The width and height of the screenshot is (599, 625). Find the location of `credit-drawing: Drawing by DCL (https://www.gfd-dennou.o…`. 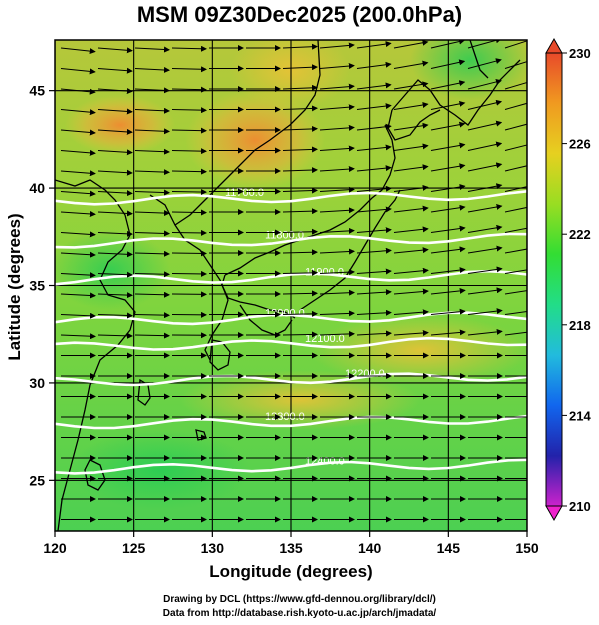

credit-drawing: Drawing by DCL (https://www.gfd-dennou.o… is located at coordinates (299, 599).